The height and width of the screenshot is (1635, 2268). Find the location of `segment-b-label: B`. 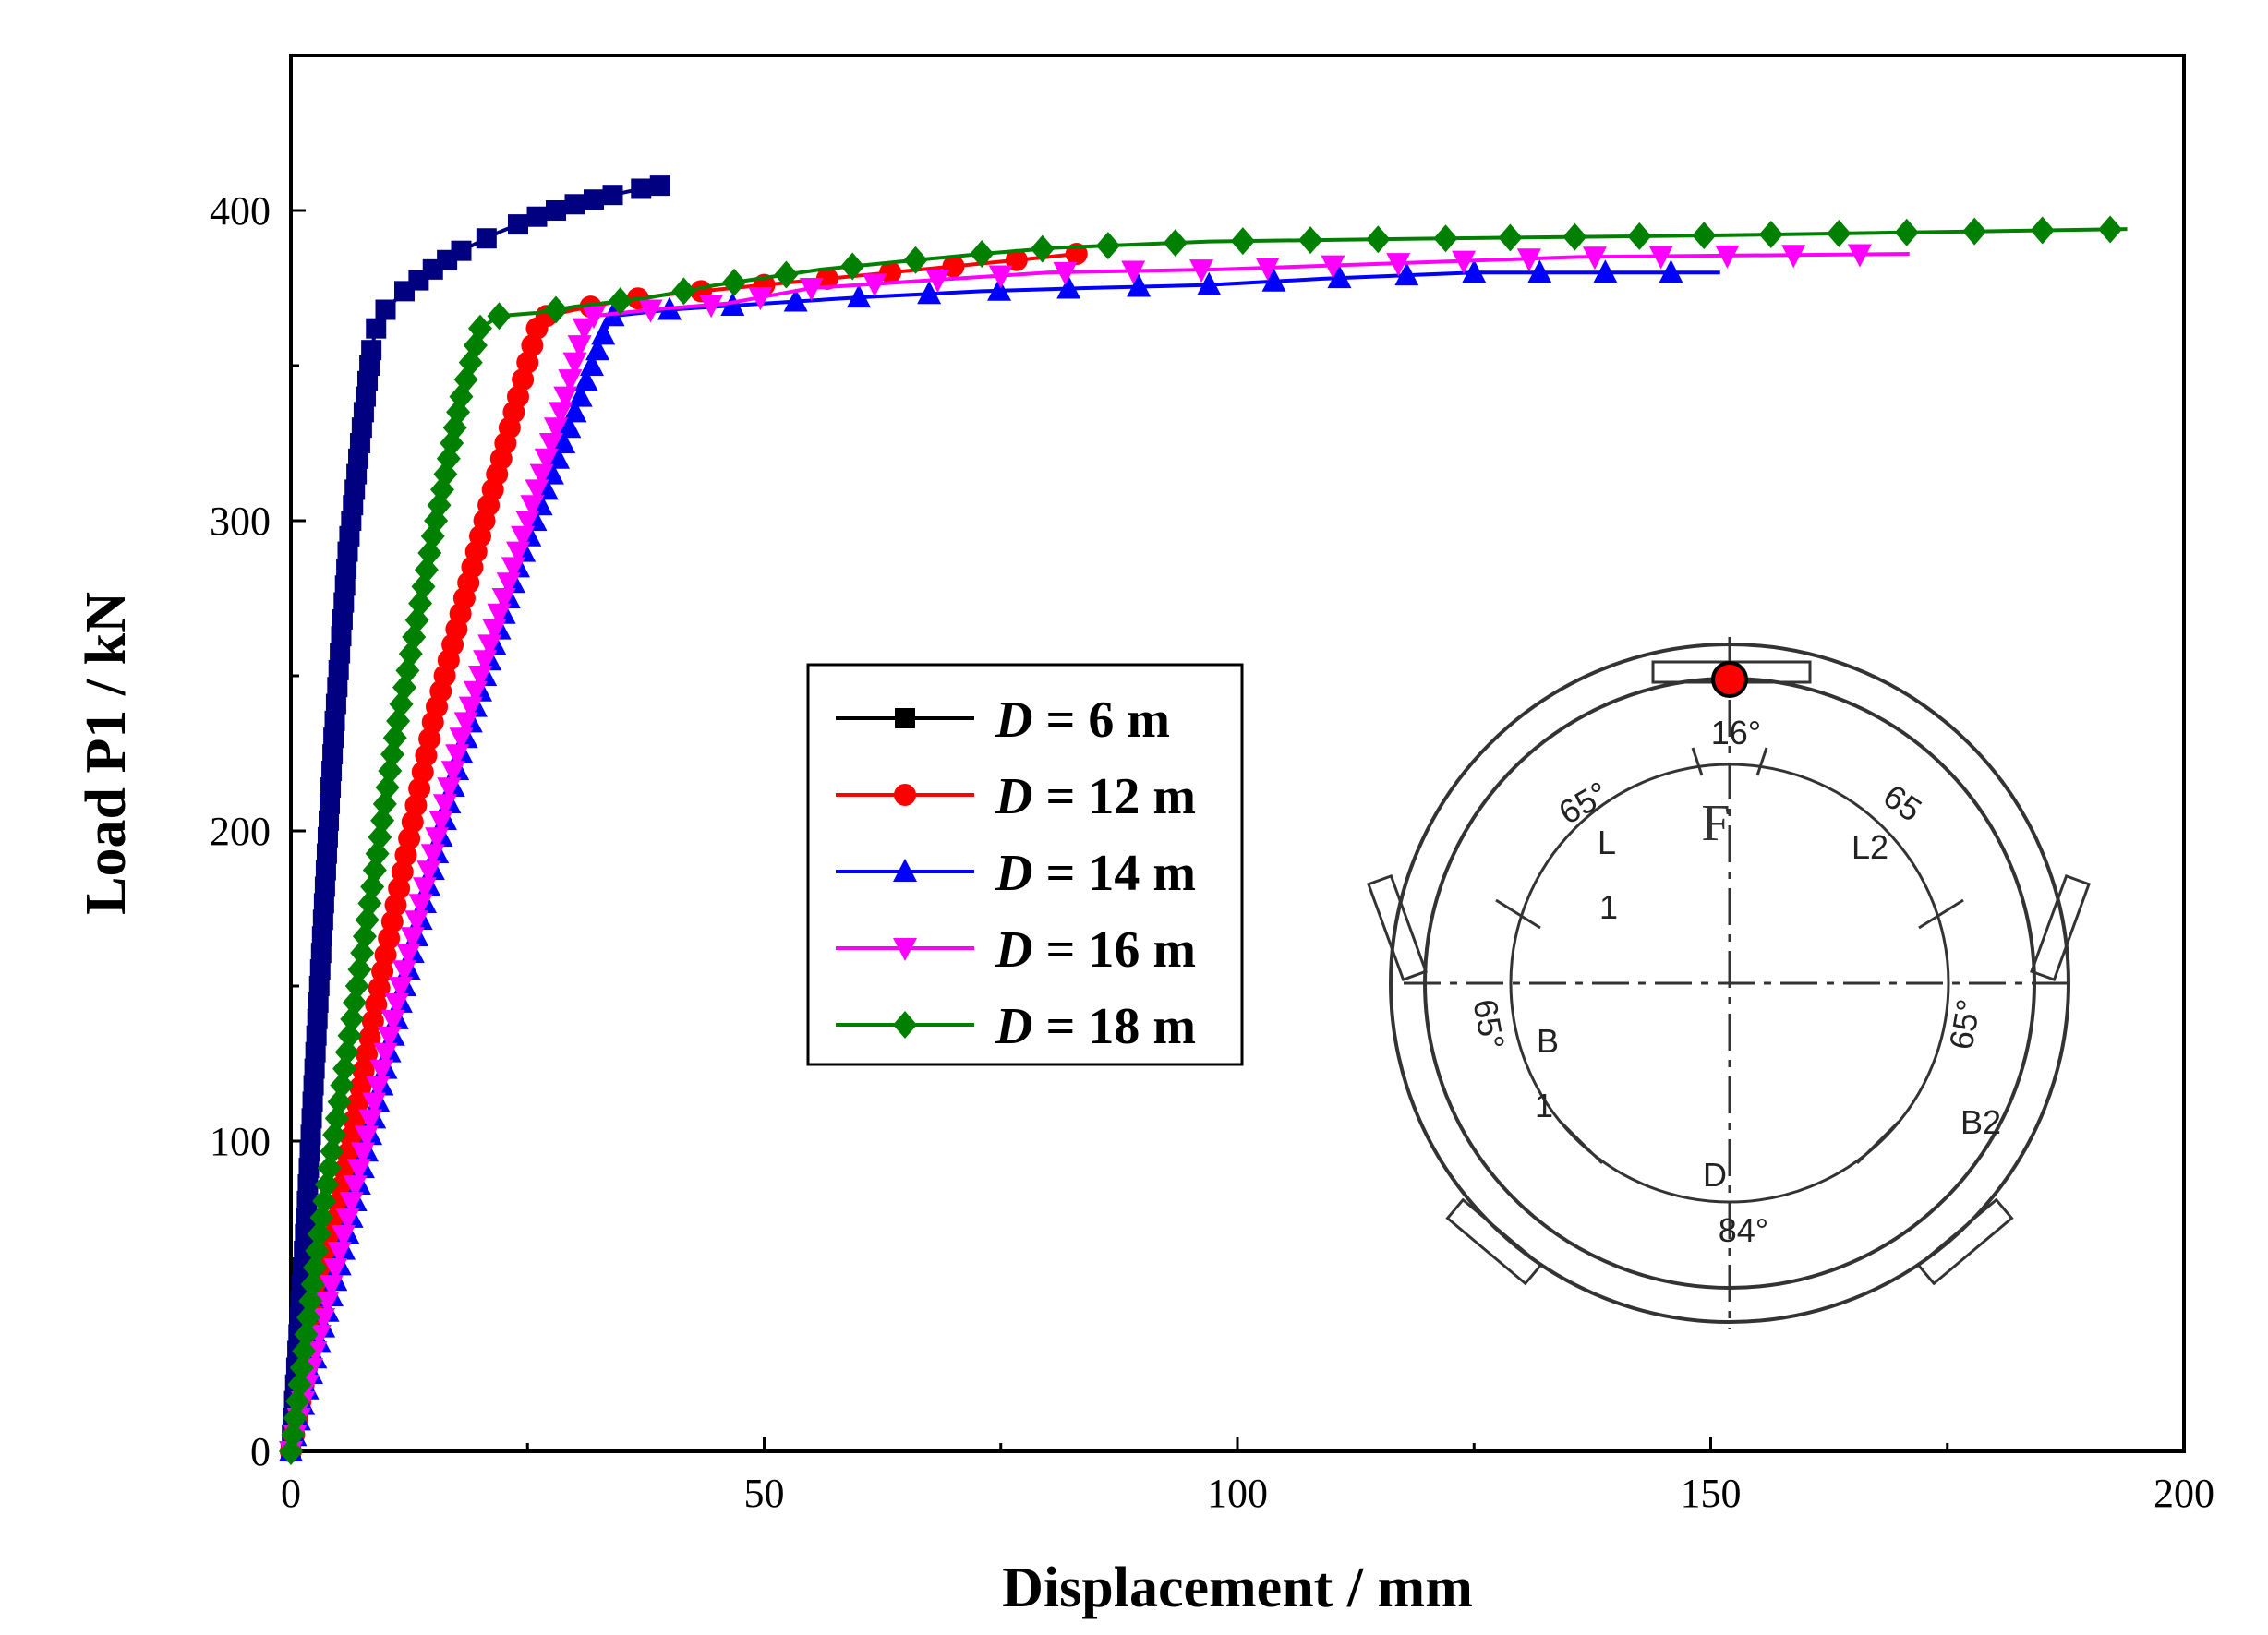

segment-b-label: B is located at coordinates (1548, 1041).